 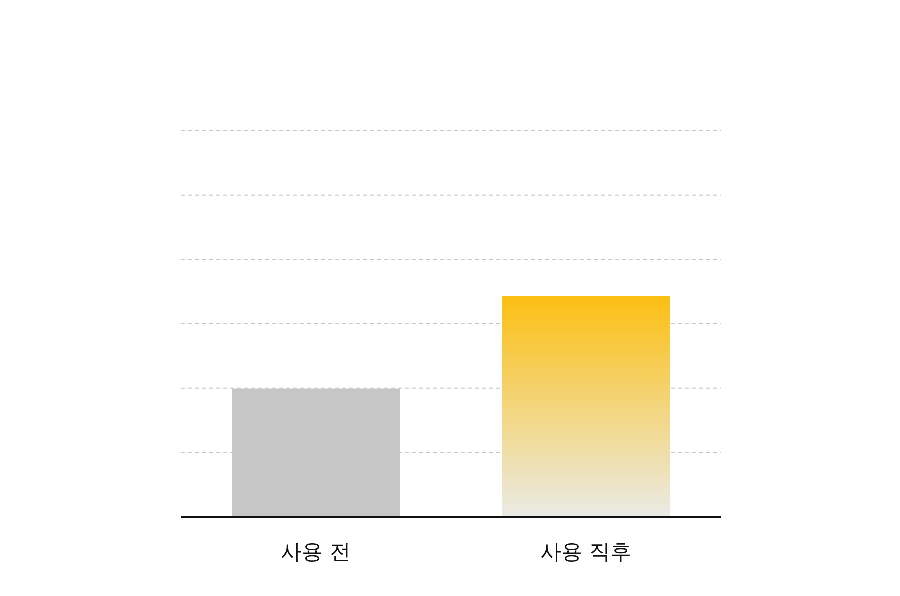 What do you see at coordinates (316, 552) in the screenshot?
I see `x-tick-label: 사용 전` at bounding box center [316, 552].